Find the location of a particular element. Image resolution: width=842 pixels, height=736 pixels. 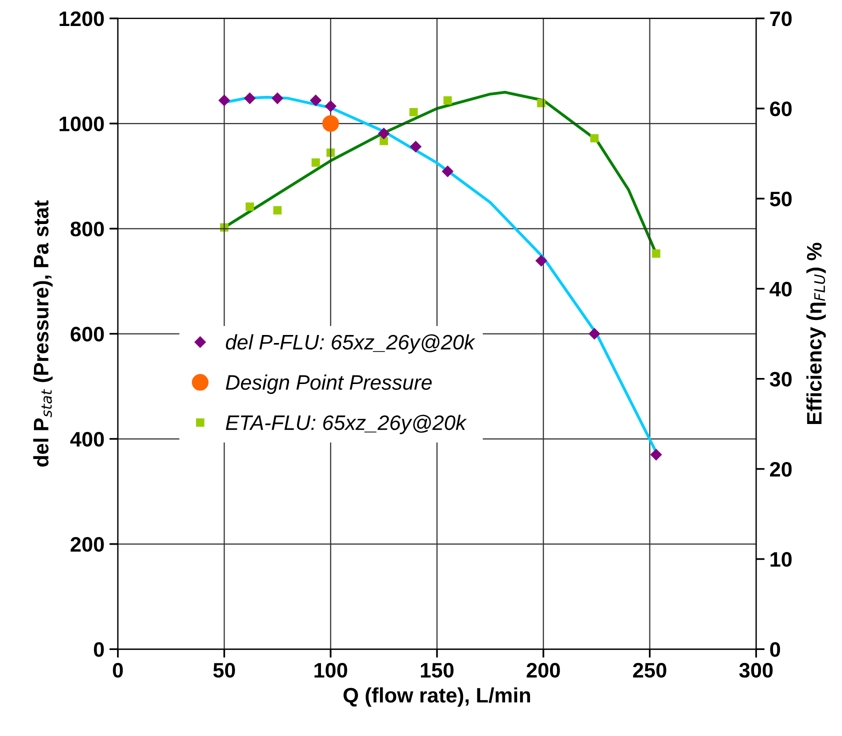

legend-label: Design Point Pressure is located at coordinates (329, 384).